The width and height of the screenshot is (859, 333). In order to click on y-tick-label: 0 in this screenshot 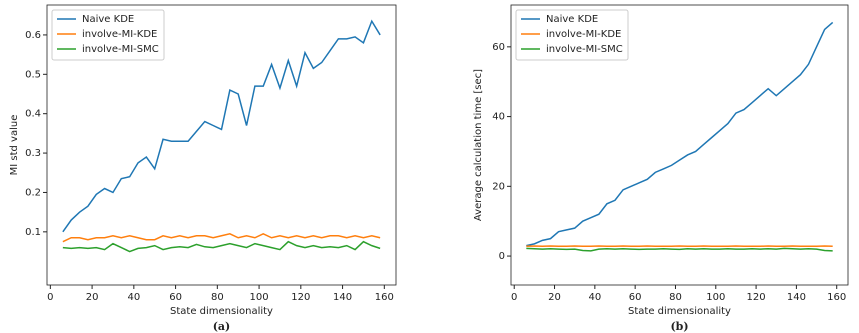, I will do `click(502, 256)`.